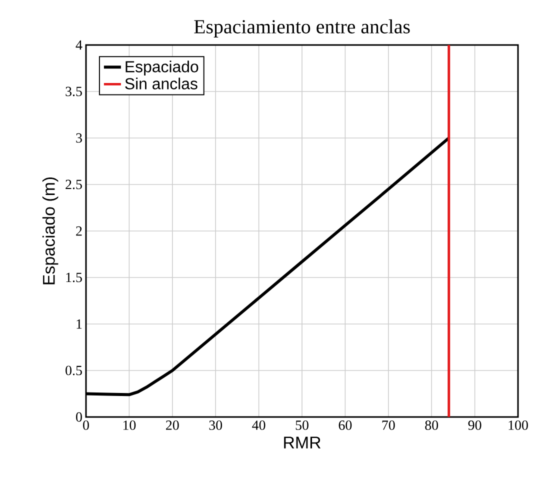 Image resolution: width=537 pixels, height=486 pixels. Describe the element at coordinates (518, 425) in the screenshot. I see `x-tick-label: 100` at that location.